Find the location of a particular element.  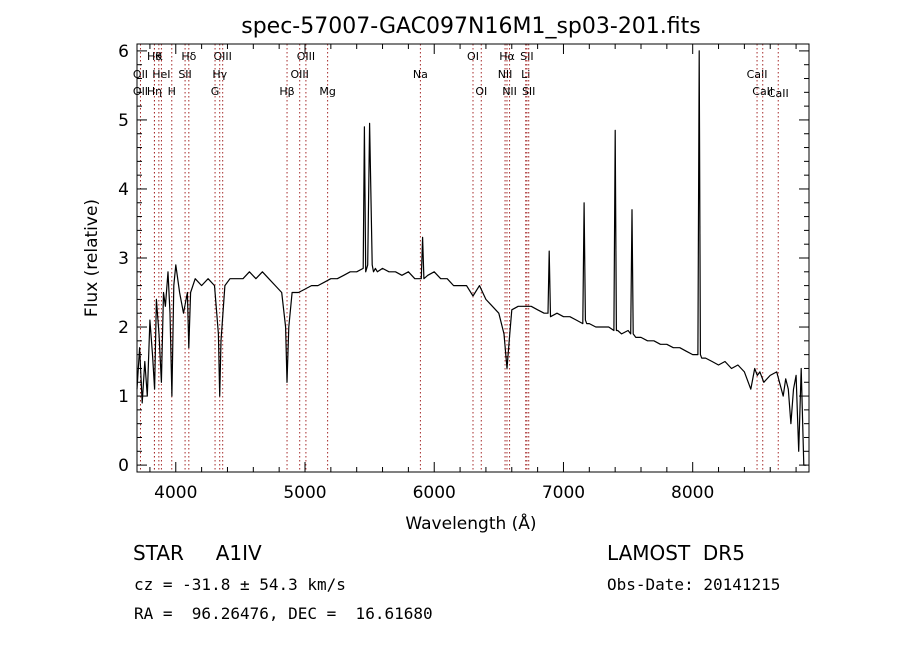

coordinates: RA = 96.26476, DEC = 16.61680 is located at coordinates (283, 613).